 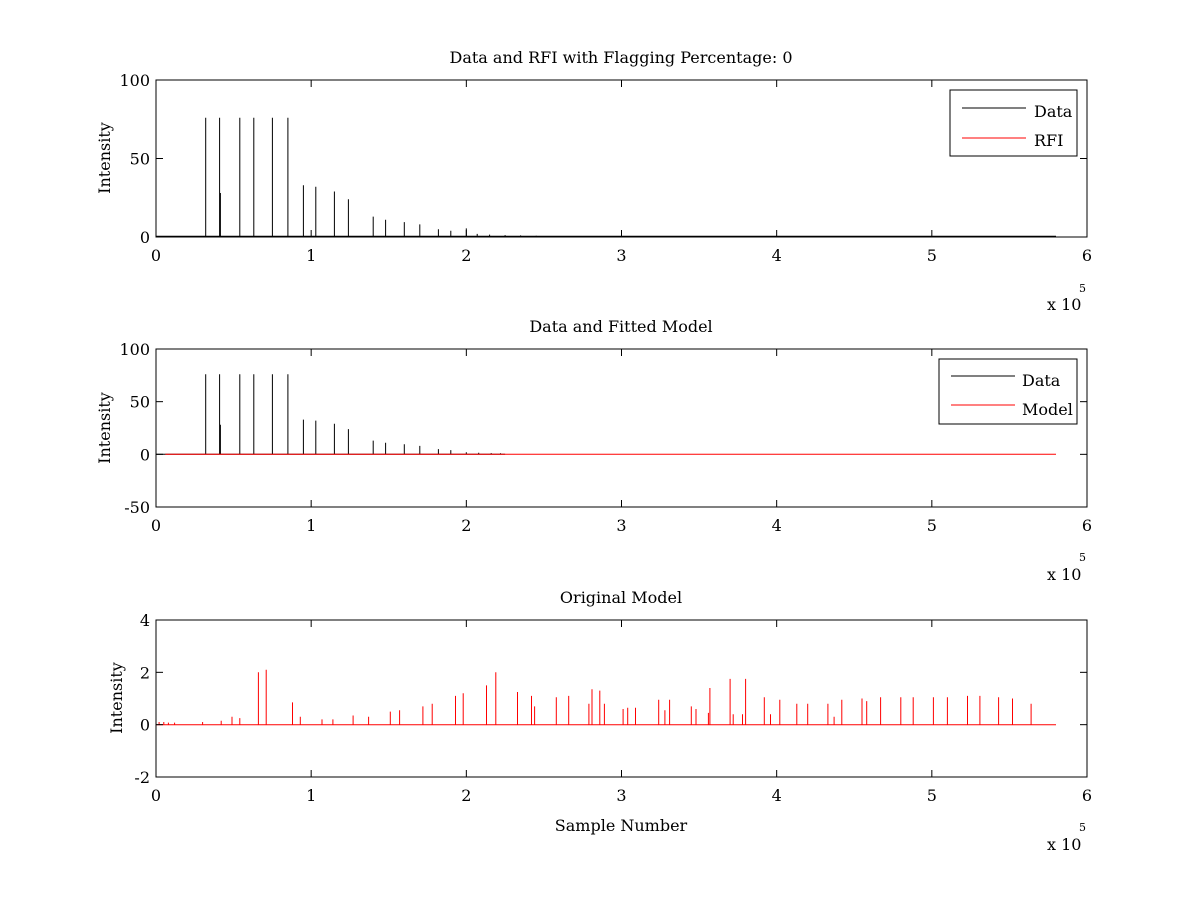 I want to click on subplot-2-xtick-label: 3, so click(x=621, y=525).